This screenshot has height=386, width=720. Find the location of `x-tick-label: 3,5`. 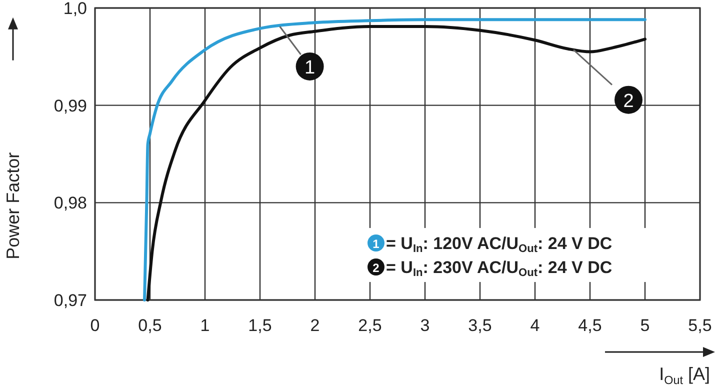

x-tick-label: 3,5 is located at coordinates (480, 325).